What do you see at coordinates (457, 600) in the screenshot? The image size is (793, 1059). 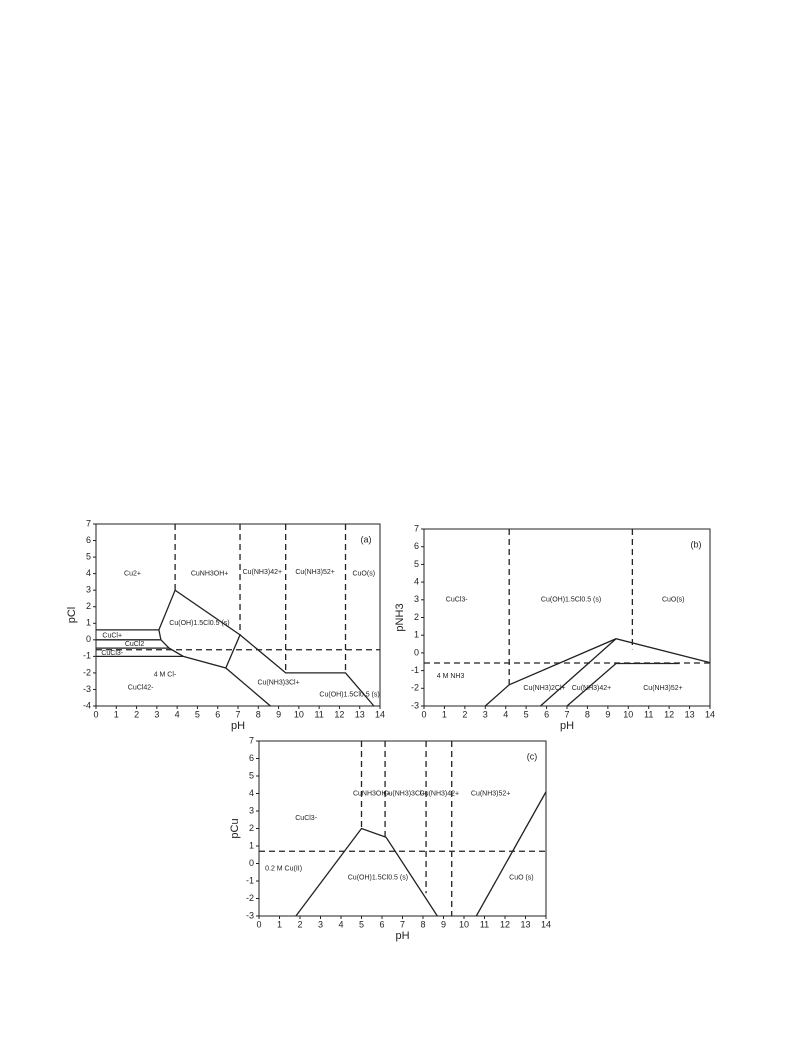 I see `region-label: CuCl3-` at bounding box center [457, 600].